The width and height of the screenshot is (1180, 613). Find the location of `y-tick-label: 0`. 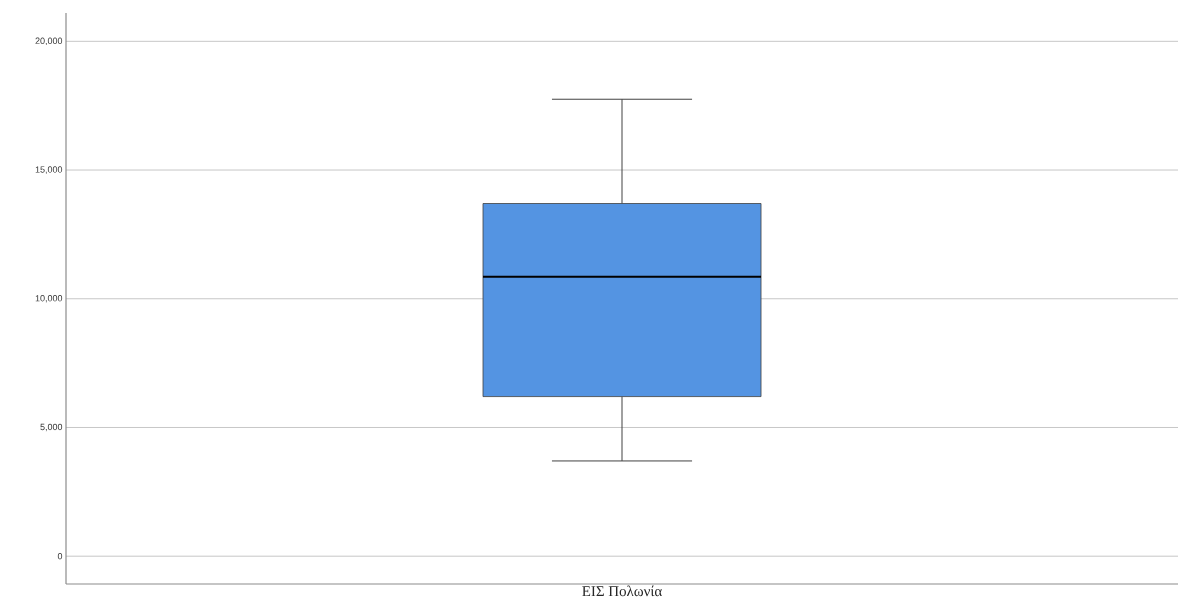

y-tick-label: 0 is located at coordinates (60, 556).